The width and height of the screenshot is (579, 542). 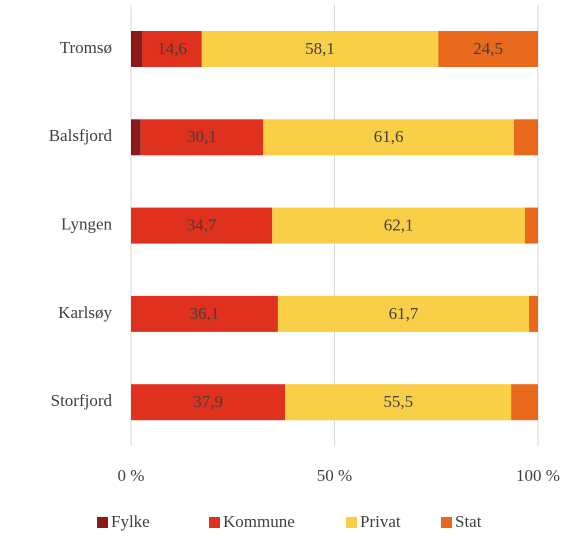 I want to click on data-label: 30,1, so click(x=202, y=136).